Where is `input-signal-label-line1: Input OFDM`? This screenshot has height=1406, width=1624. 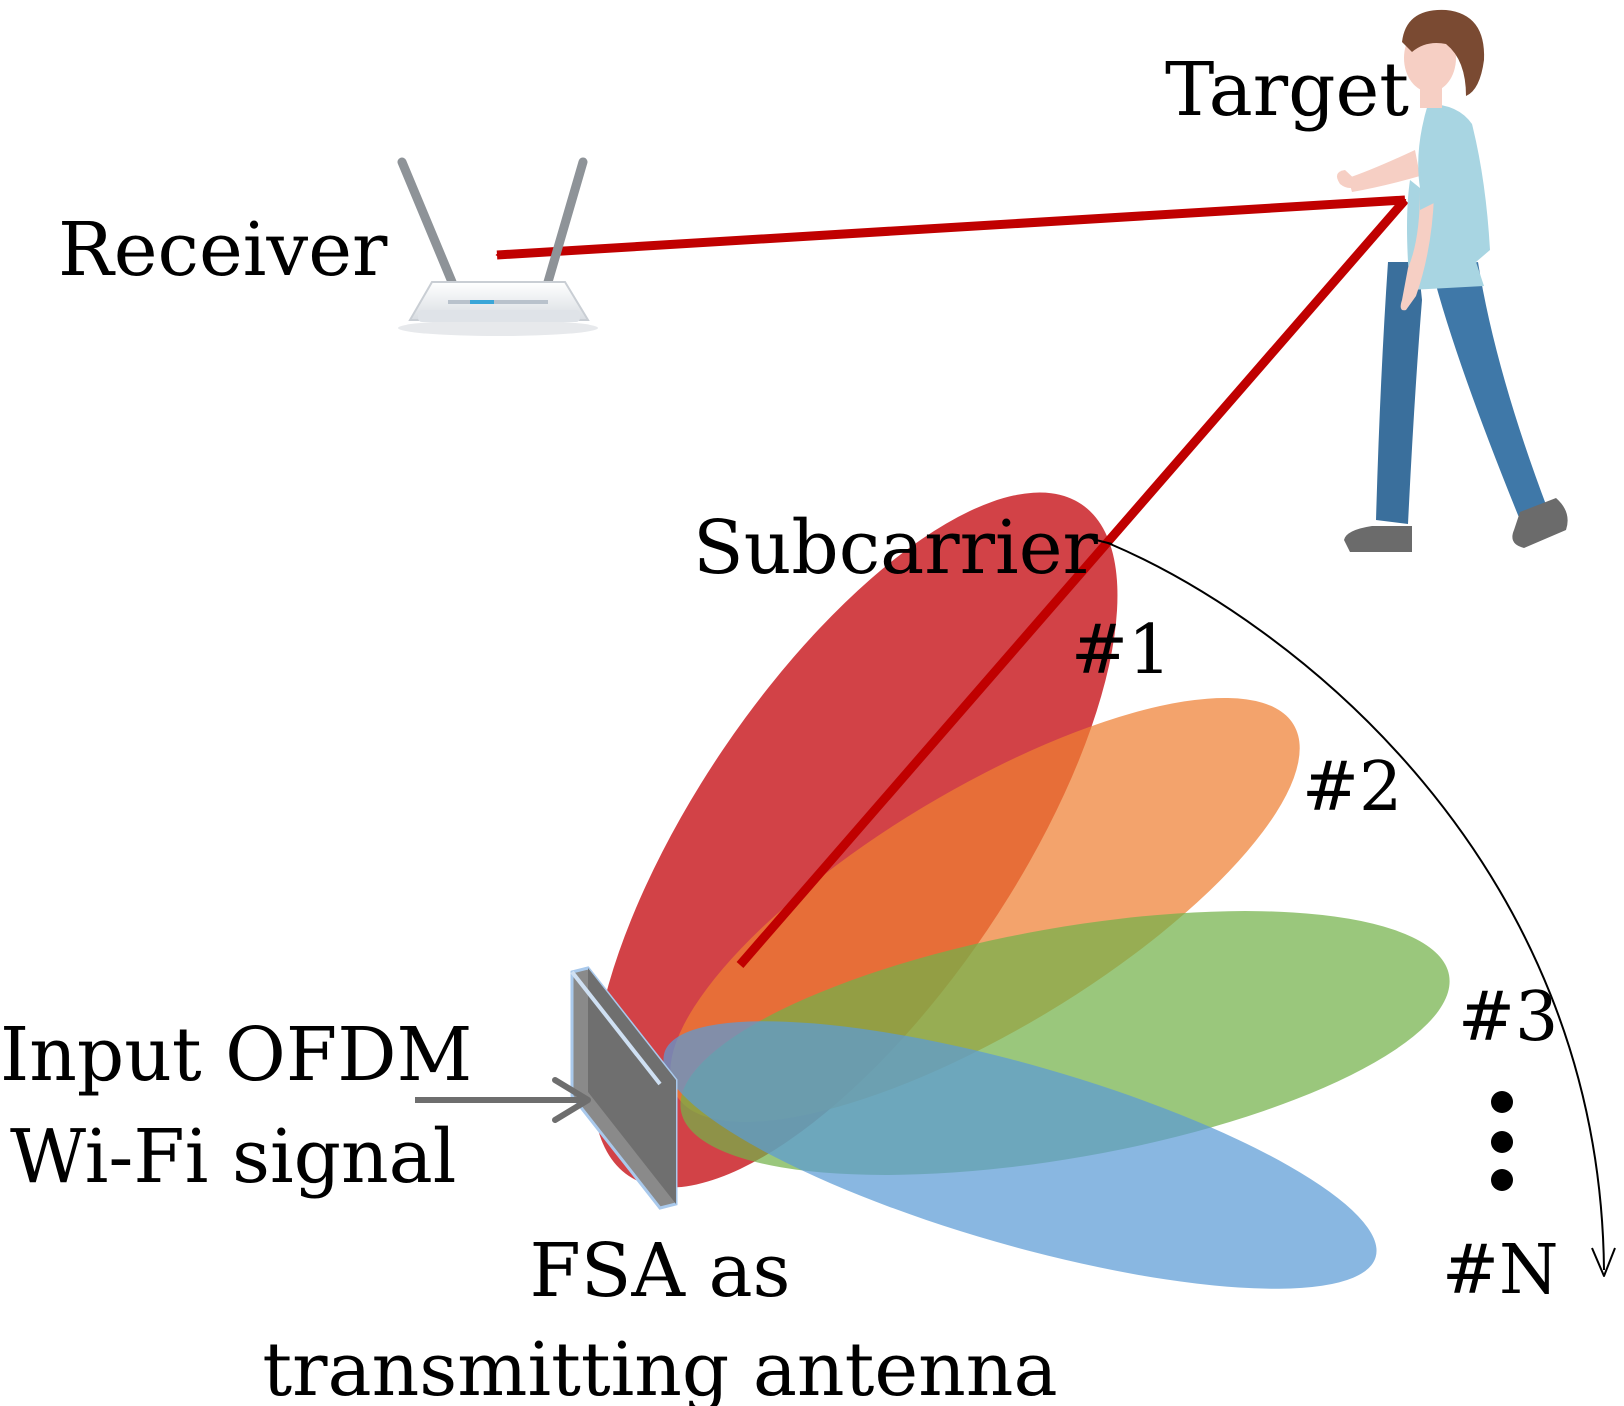
input-signal-label-line1: Input OFDM is located at coordinates (236, 1055).